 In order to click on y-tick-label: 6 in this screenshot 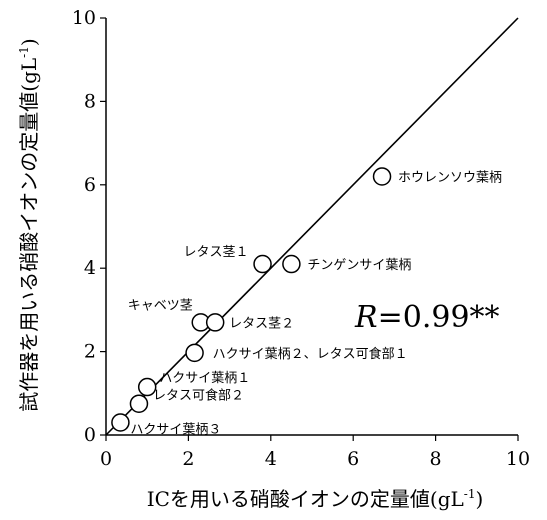, I will do `click(90, 185)`.